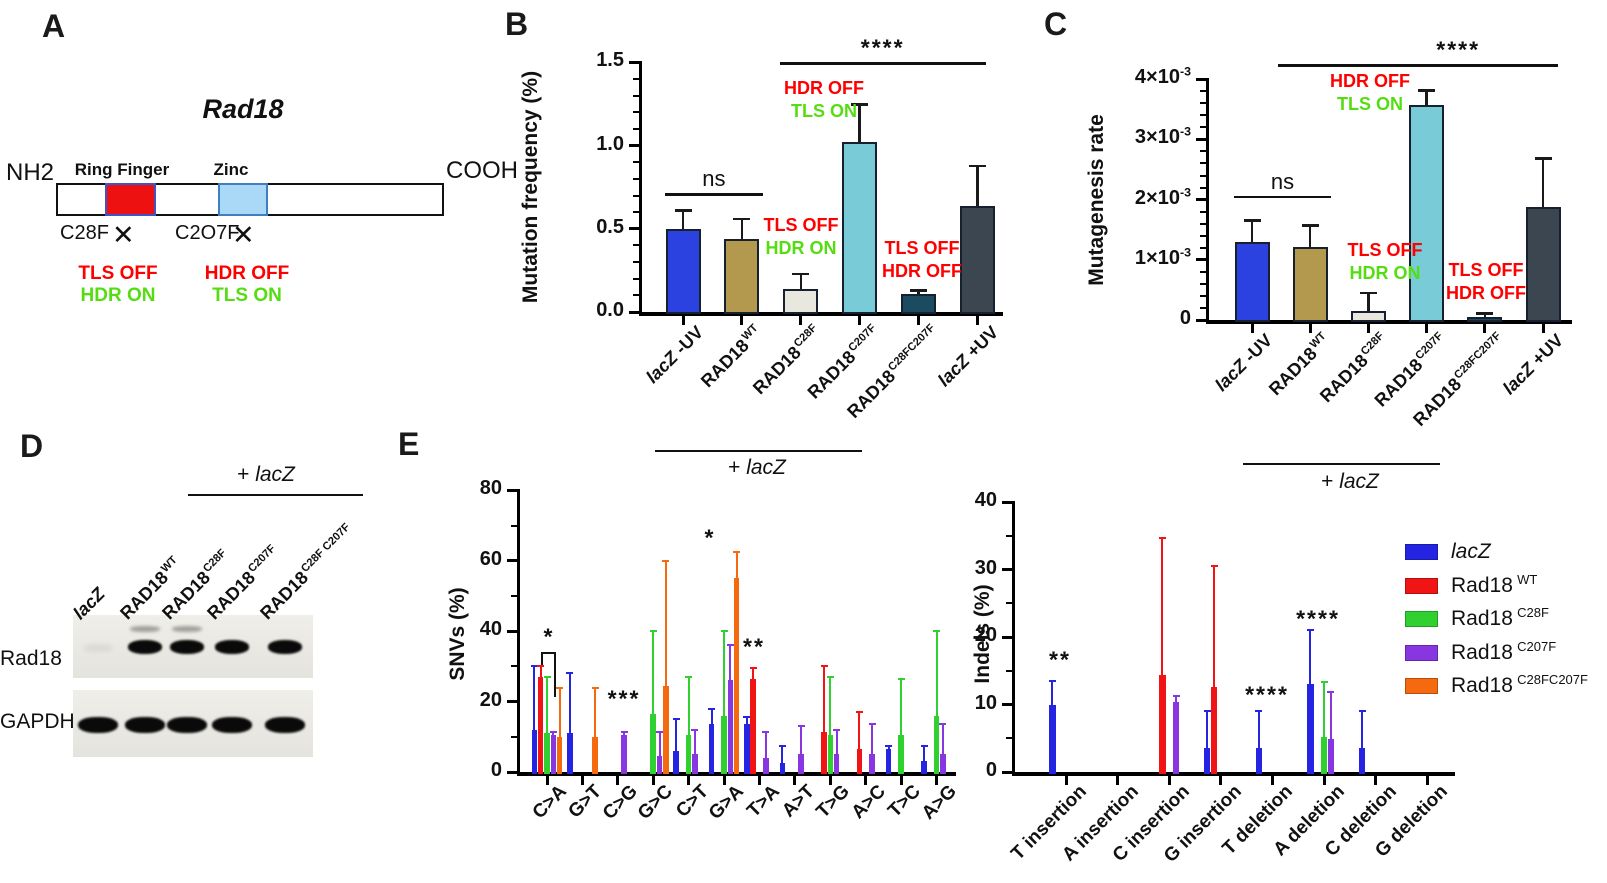 Image resolution: width=1607 pixels, height=883 pixels. I want to click on ring-finger-label: Ring Finger, so click(122, 169).